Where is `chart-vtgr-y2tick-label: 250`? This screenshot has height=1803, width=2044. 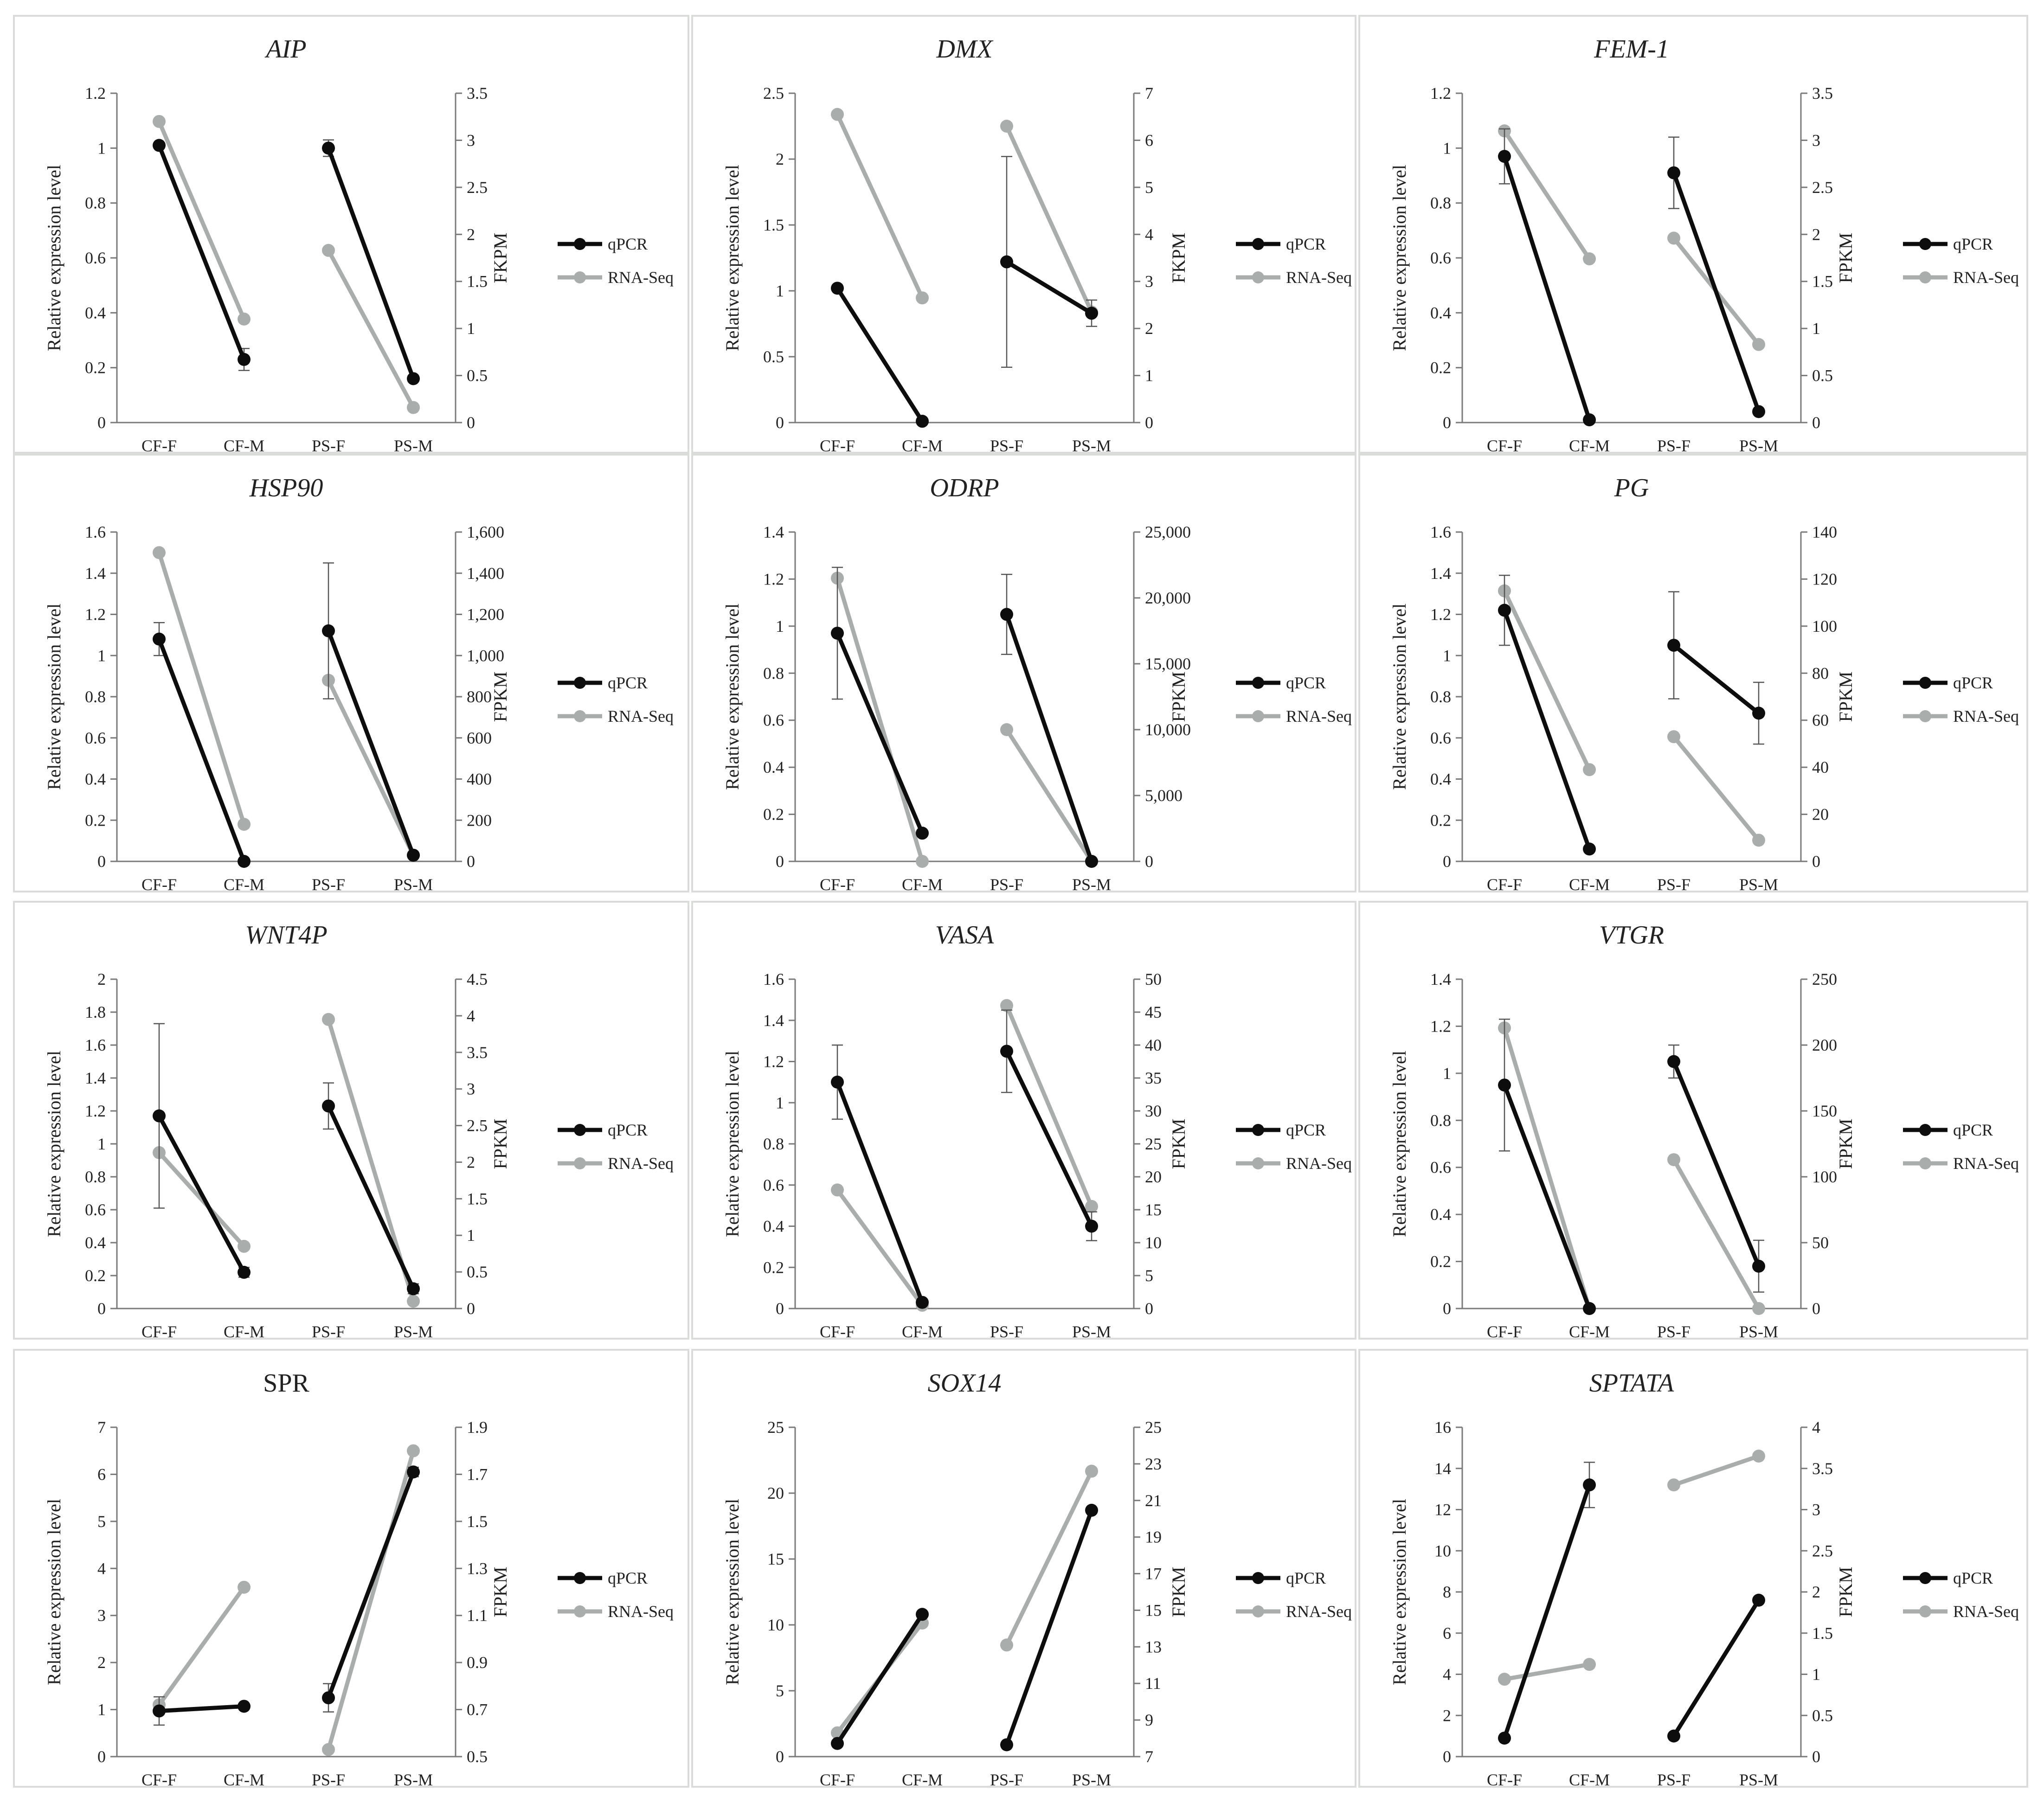
chart-vtgr-y2tick-label: 250 is located at coordinates (1824, 979).